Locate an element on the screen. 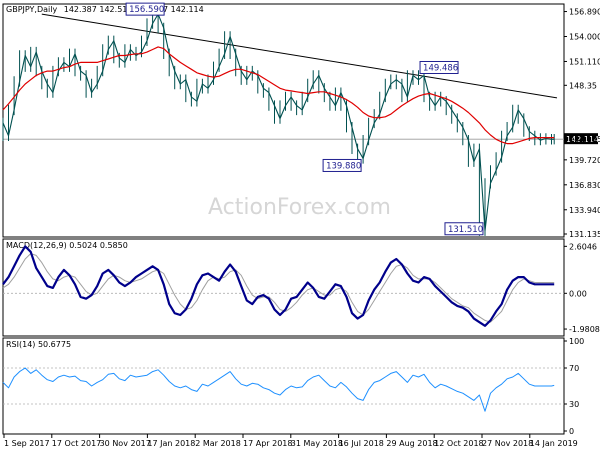 Image resolution: width=600 pixels, height=450 pixels. x-tick-label: 16 Jul 2018 is located at coordinates (361, 443).